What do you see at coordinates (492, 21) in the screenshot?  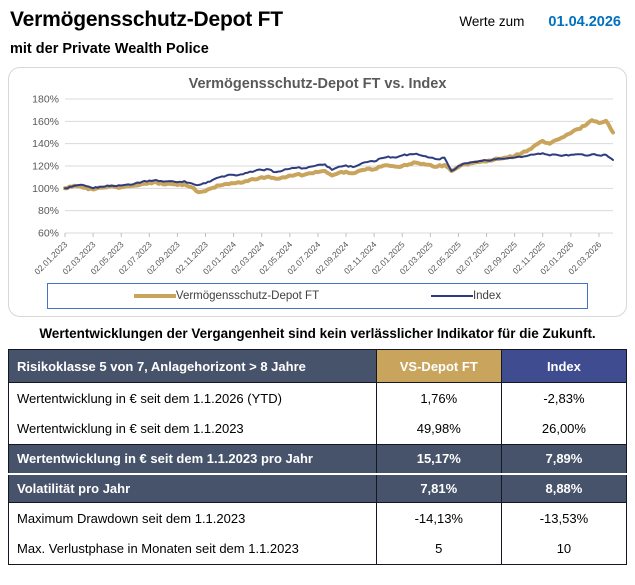 I see `as-of-label: Werte zum` at bounding box center [492, 21].